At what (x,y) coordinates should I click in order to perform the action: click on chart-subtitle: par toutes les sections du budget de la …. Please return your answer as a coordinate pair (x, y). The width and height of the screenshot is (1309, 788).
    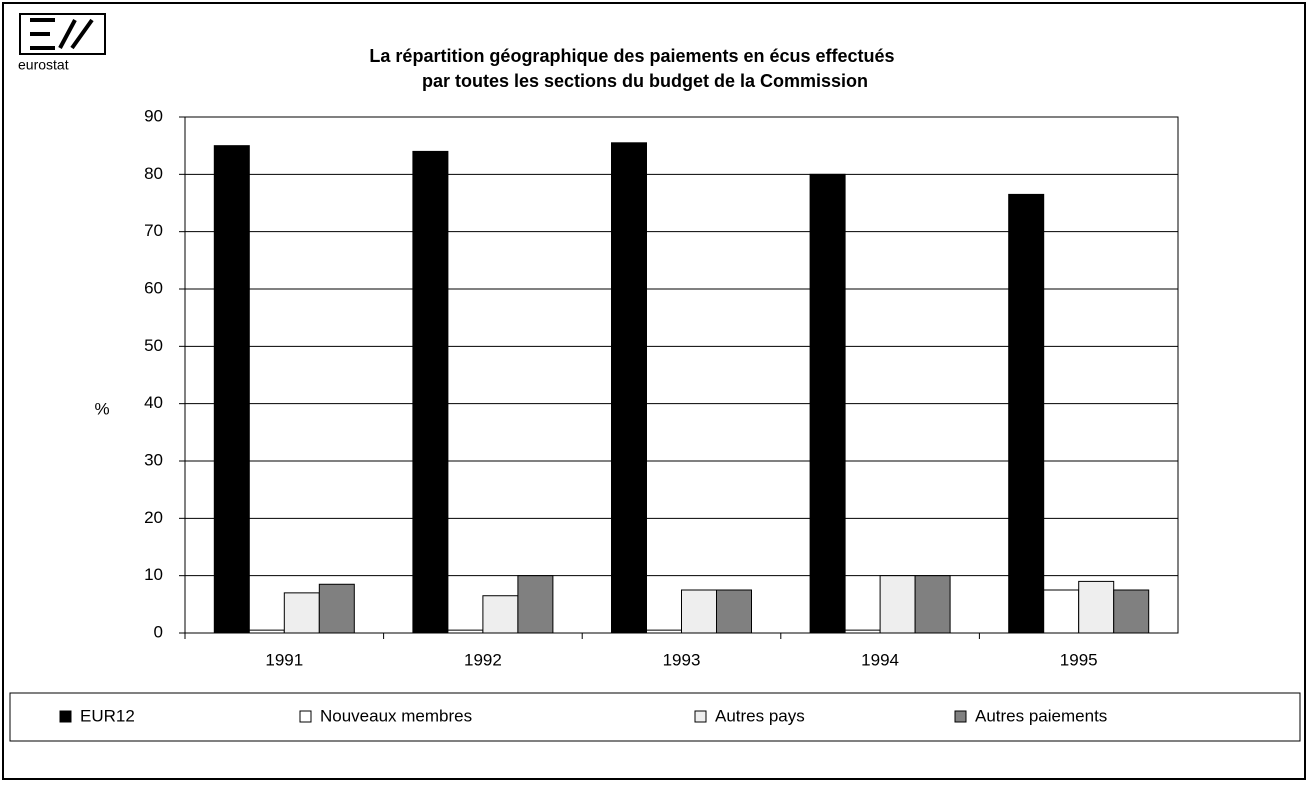
    Looking at the image, I should click on (645, 81).